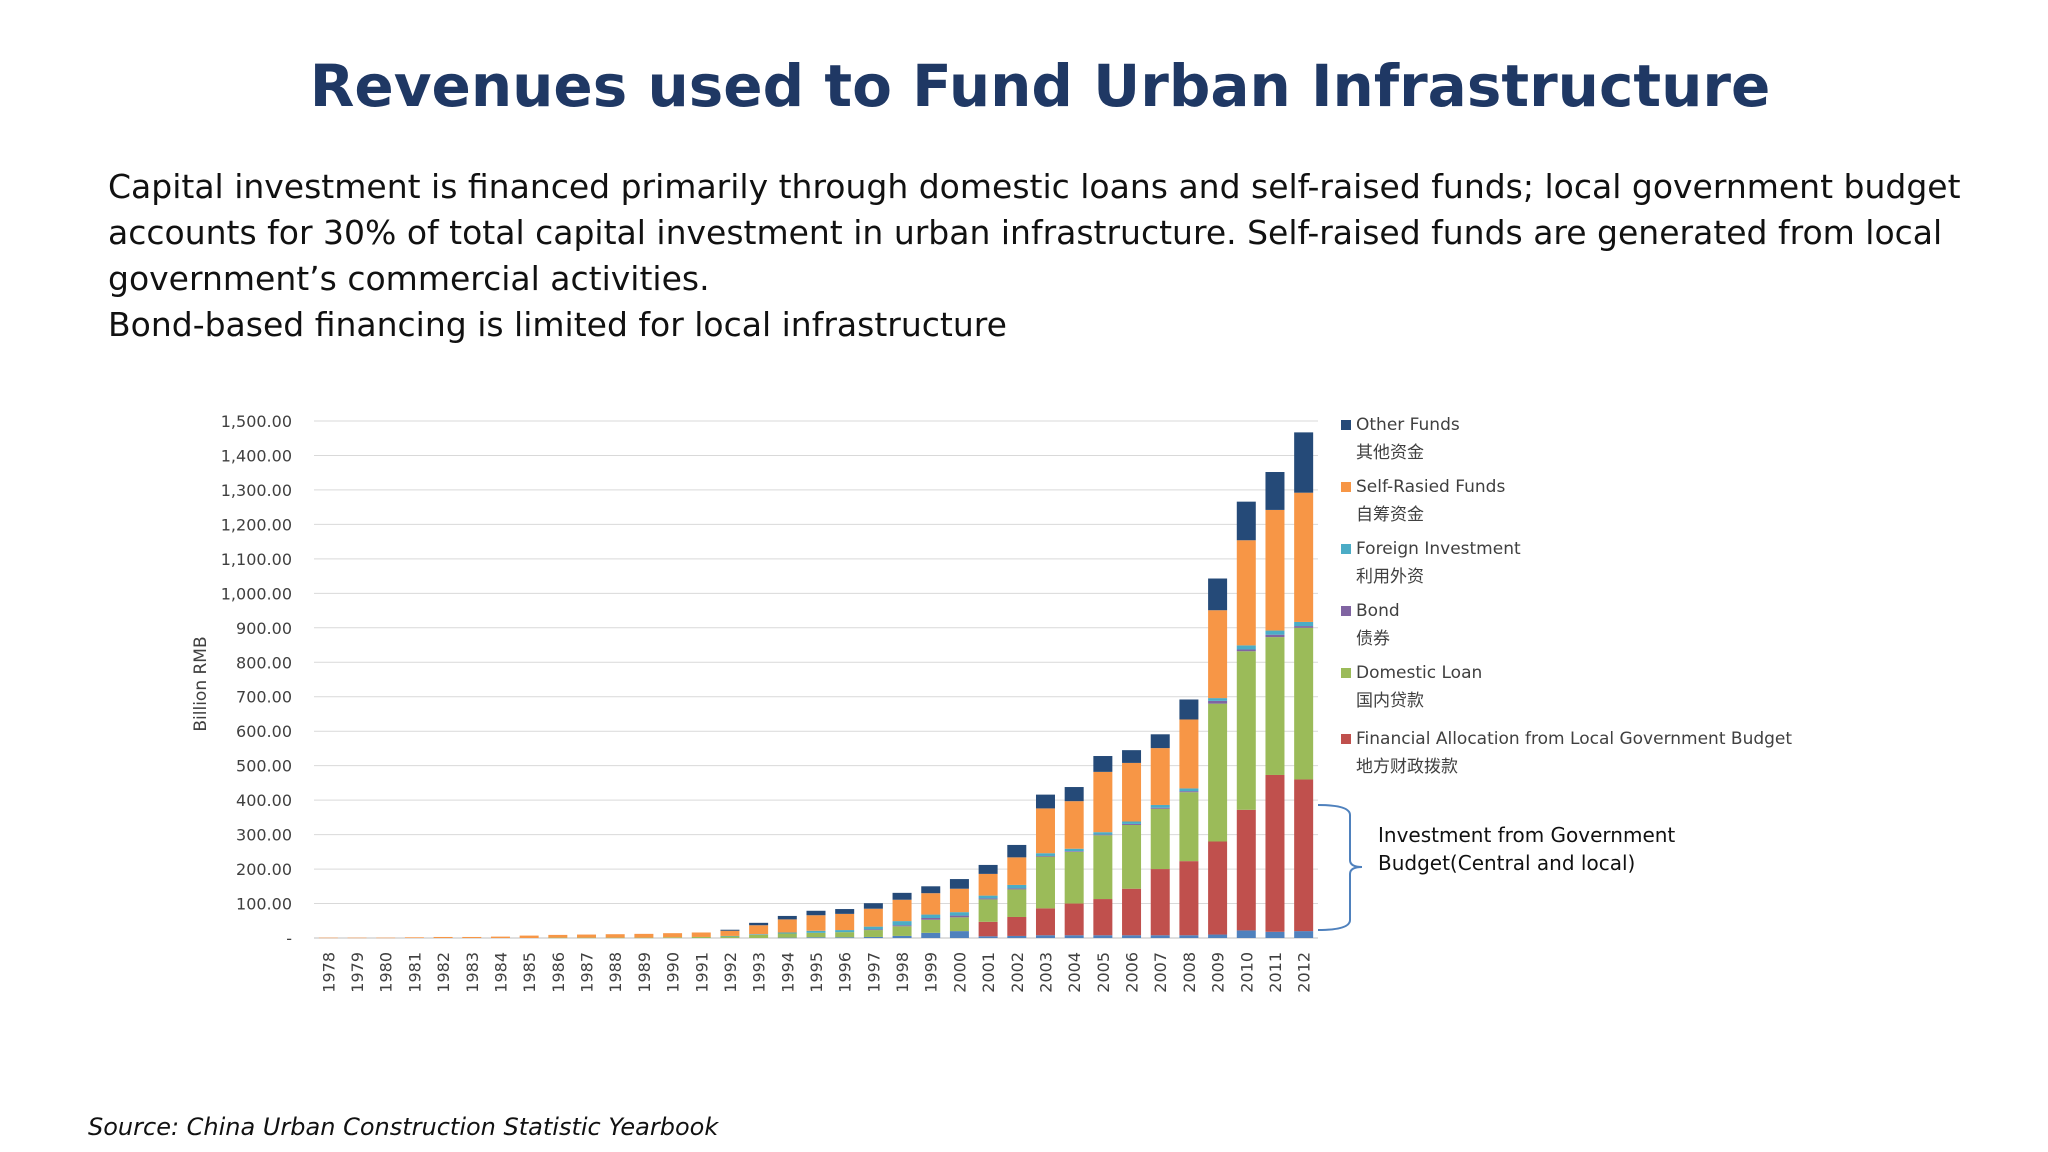 This screenshot has width=2048, height=1152. I want to click on legend-label-cn-bond: 债券, so click(1373, 639).